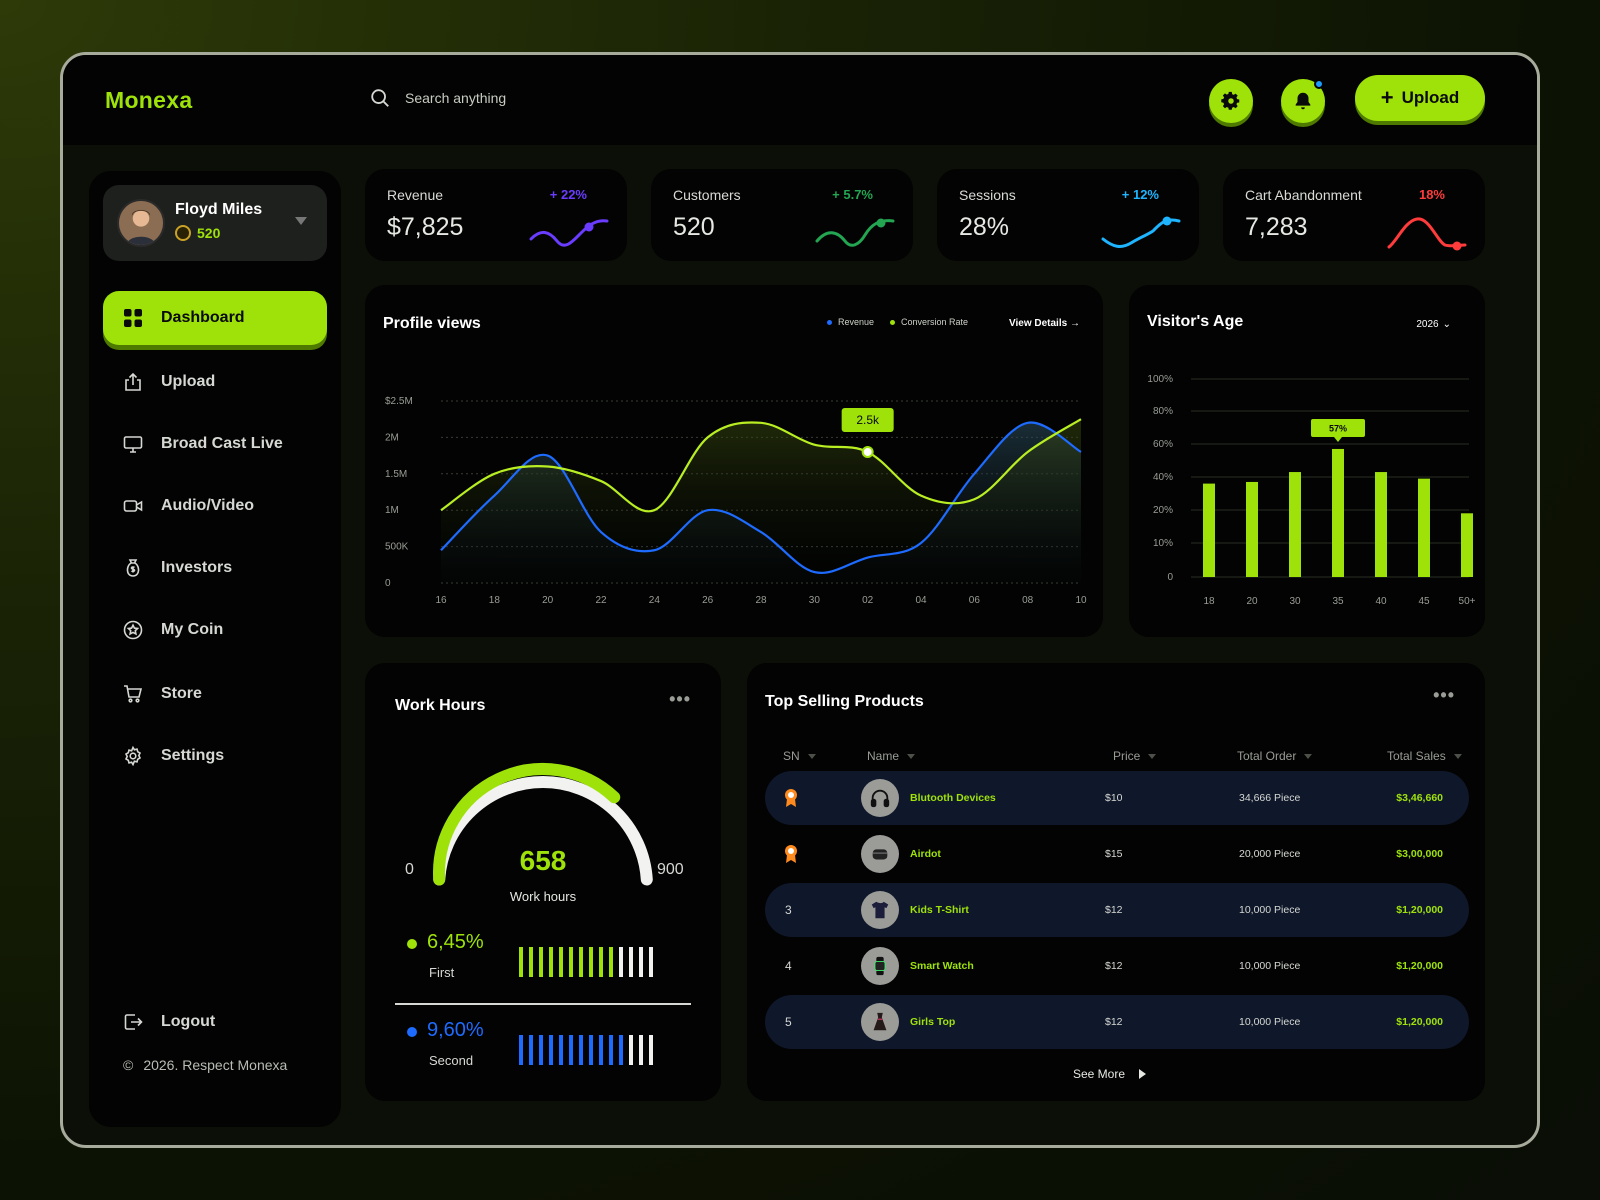  Describe the element at coordinates (451, 1060) in the screenshot. I see `second-label: Second` at that location.